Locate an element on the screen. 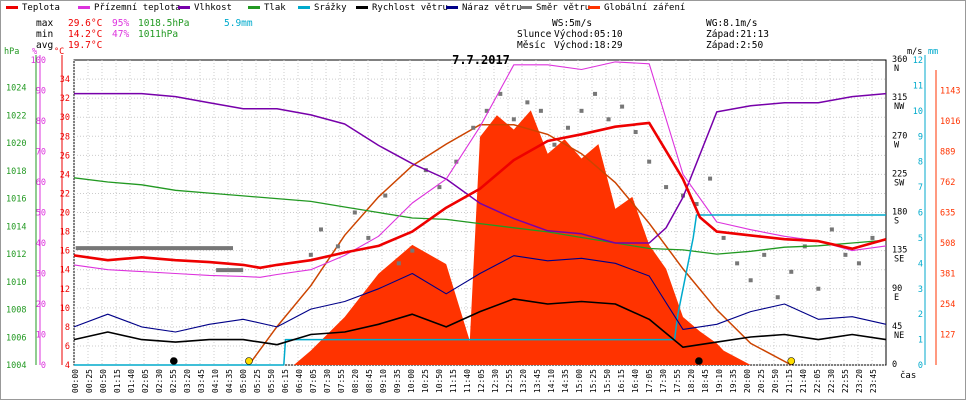  legend-item-3: Tlak is located at coordinates (267, 8).